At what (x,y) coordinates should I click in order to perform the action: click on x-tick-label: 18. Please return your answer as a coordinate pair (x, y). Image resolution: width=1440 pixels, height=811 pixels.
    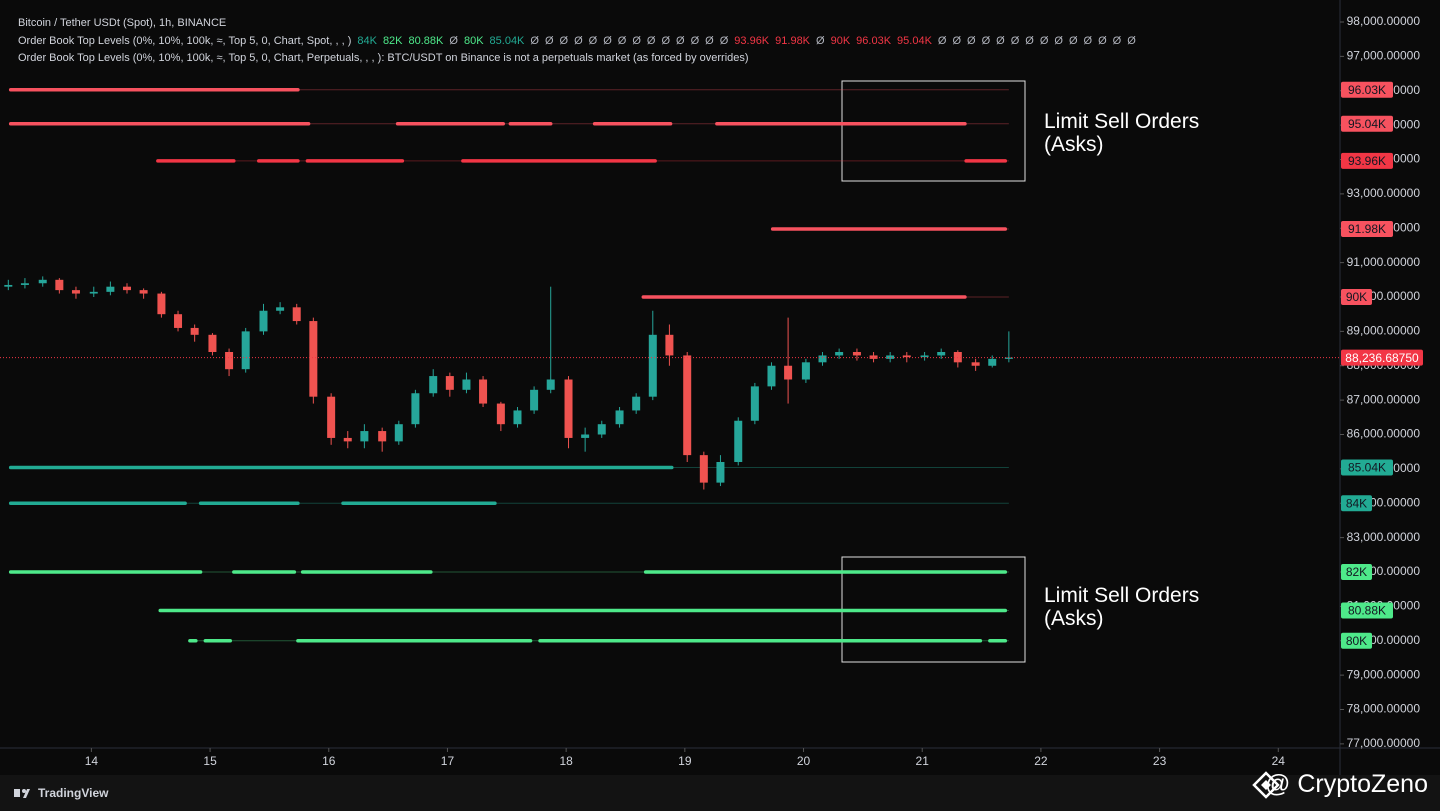
    Looking at the image, I should click on (566, 761).